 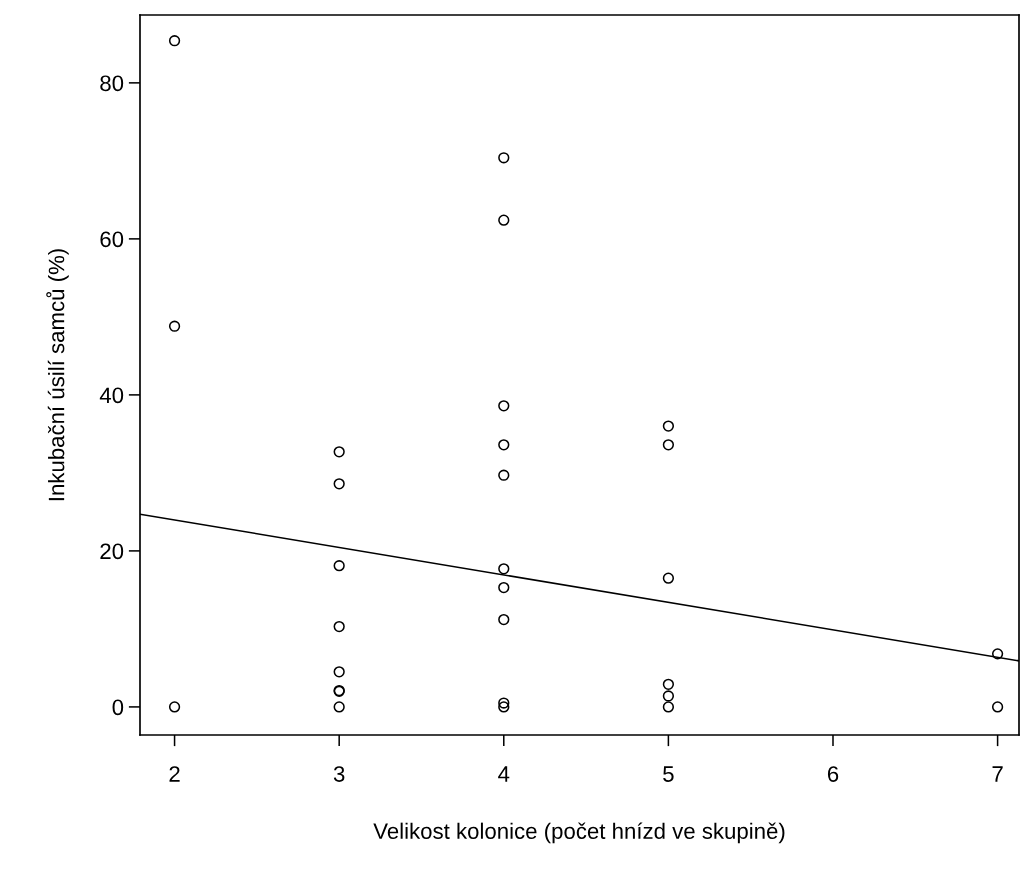 What do you see at coordinates (112, 551) in the screenshot?
I see `y-tick-label: 20` at bounding box center [112, 551].